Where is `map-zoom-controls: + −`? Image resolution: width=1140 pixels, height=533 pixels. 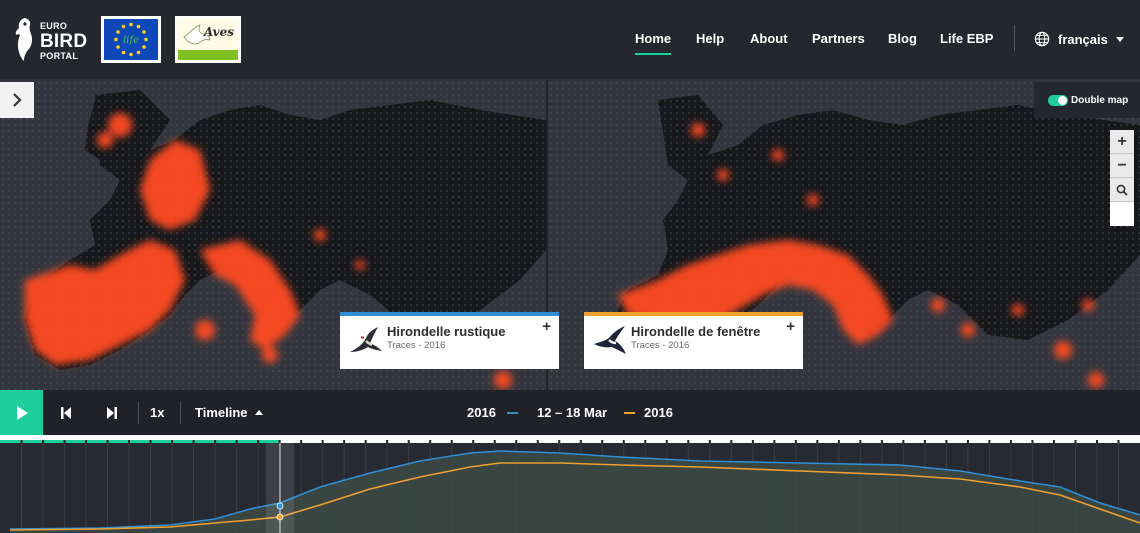
map-zoom-controls: + − is located at coordinates (1122, 178).